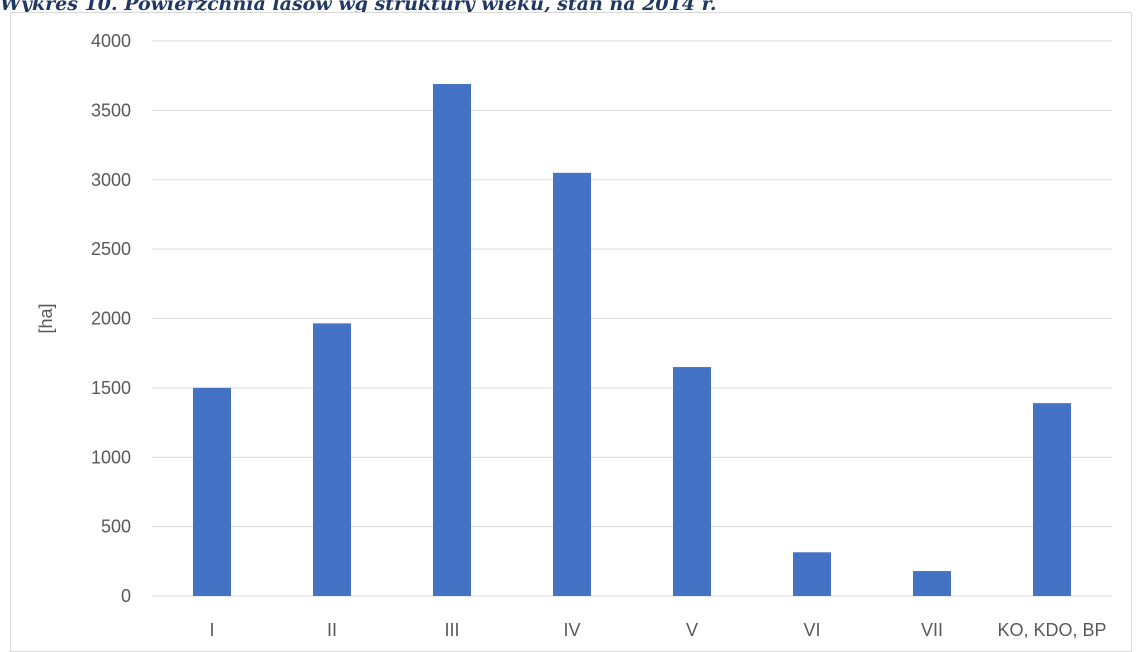 Image resolution: width=1142 pixels, height=652 pixels. What do you see at coordinates (111, 110) in the screenshot?
I see `y-tick-label: 3500` at bounding box center [111, 110].